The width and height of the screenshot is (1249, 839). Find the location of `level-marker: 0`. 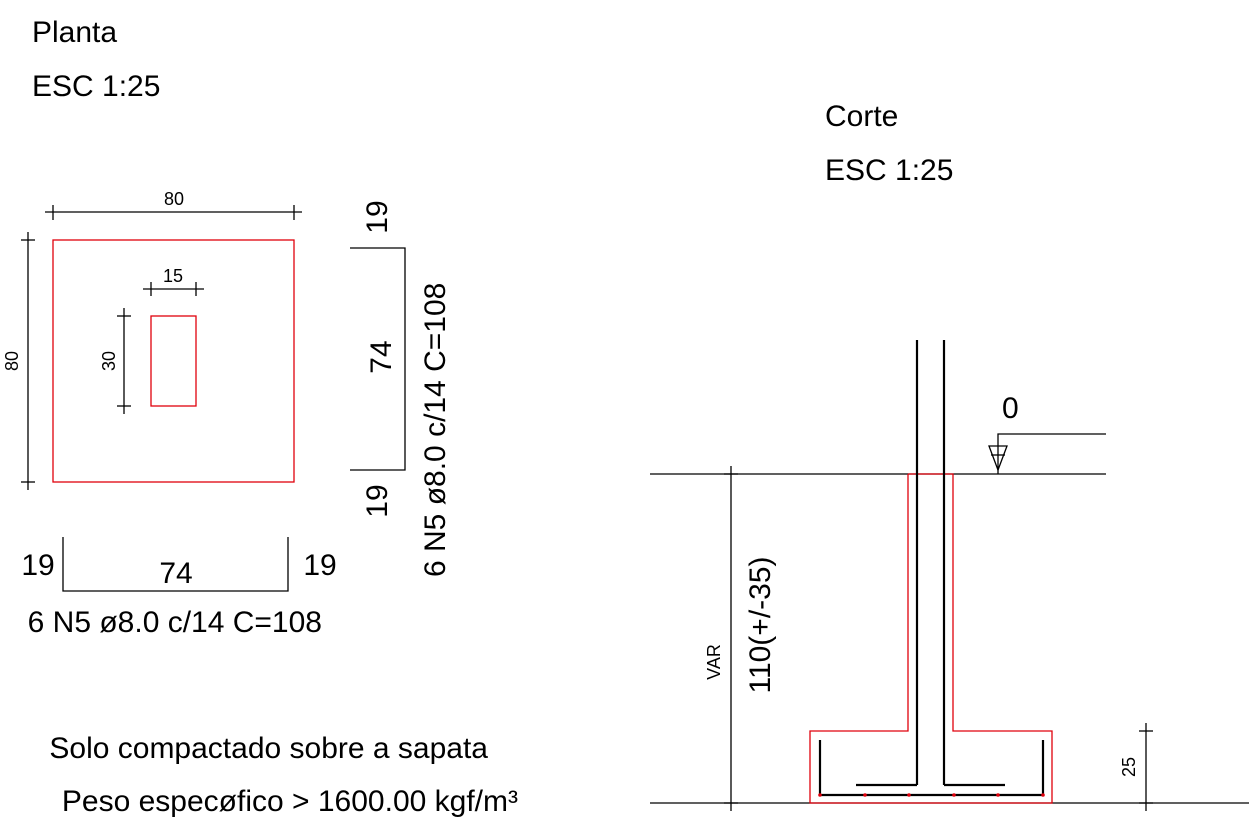

level-marker: 0 is located at coordinates (1047, 433).